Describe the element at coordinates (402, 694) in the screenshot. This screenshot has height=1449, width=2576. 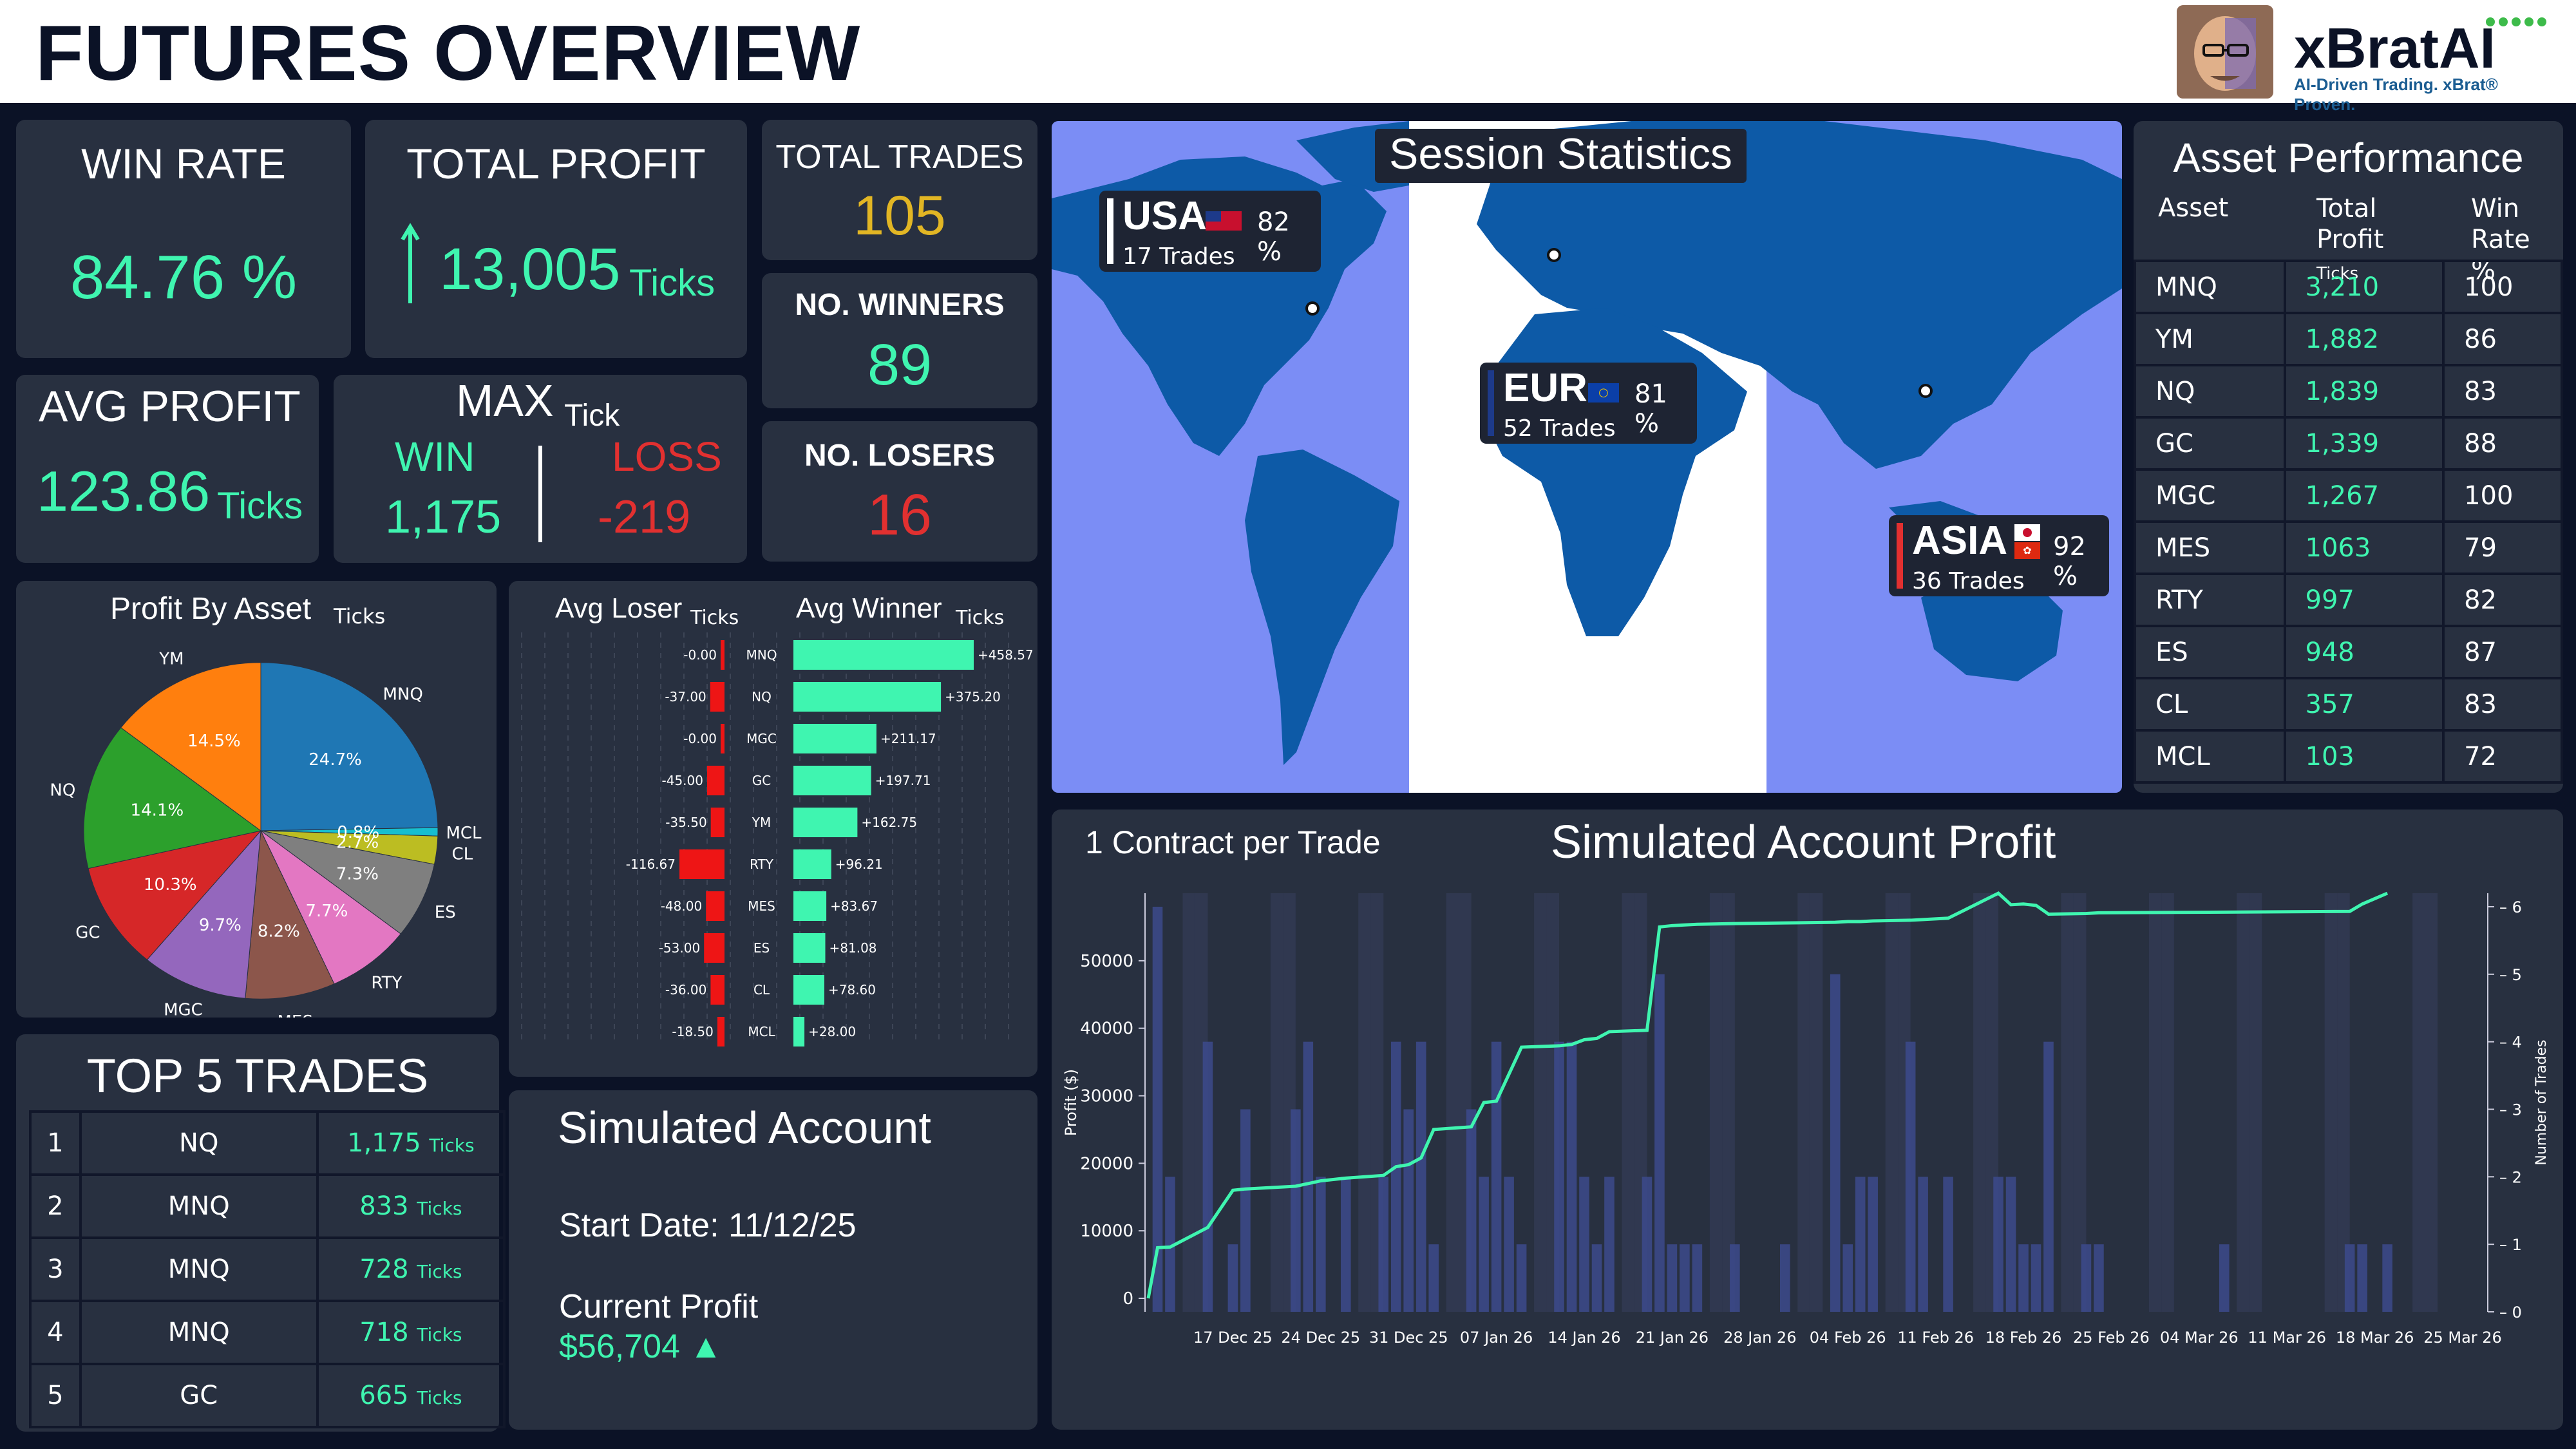
I see `pie-category-label: MNQ` at that location.